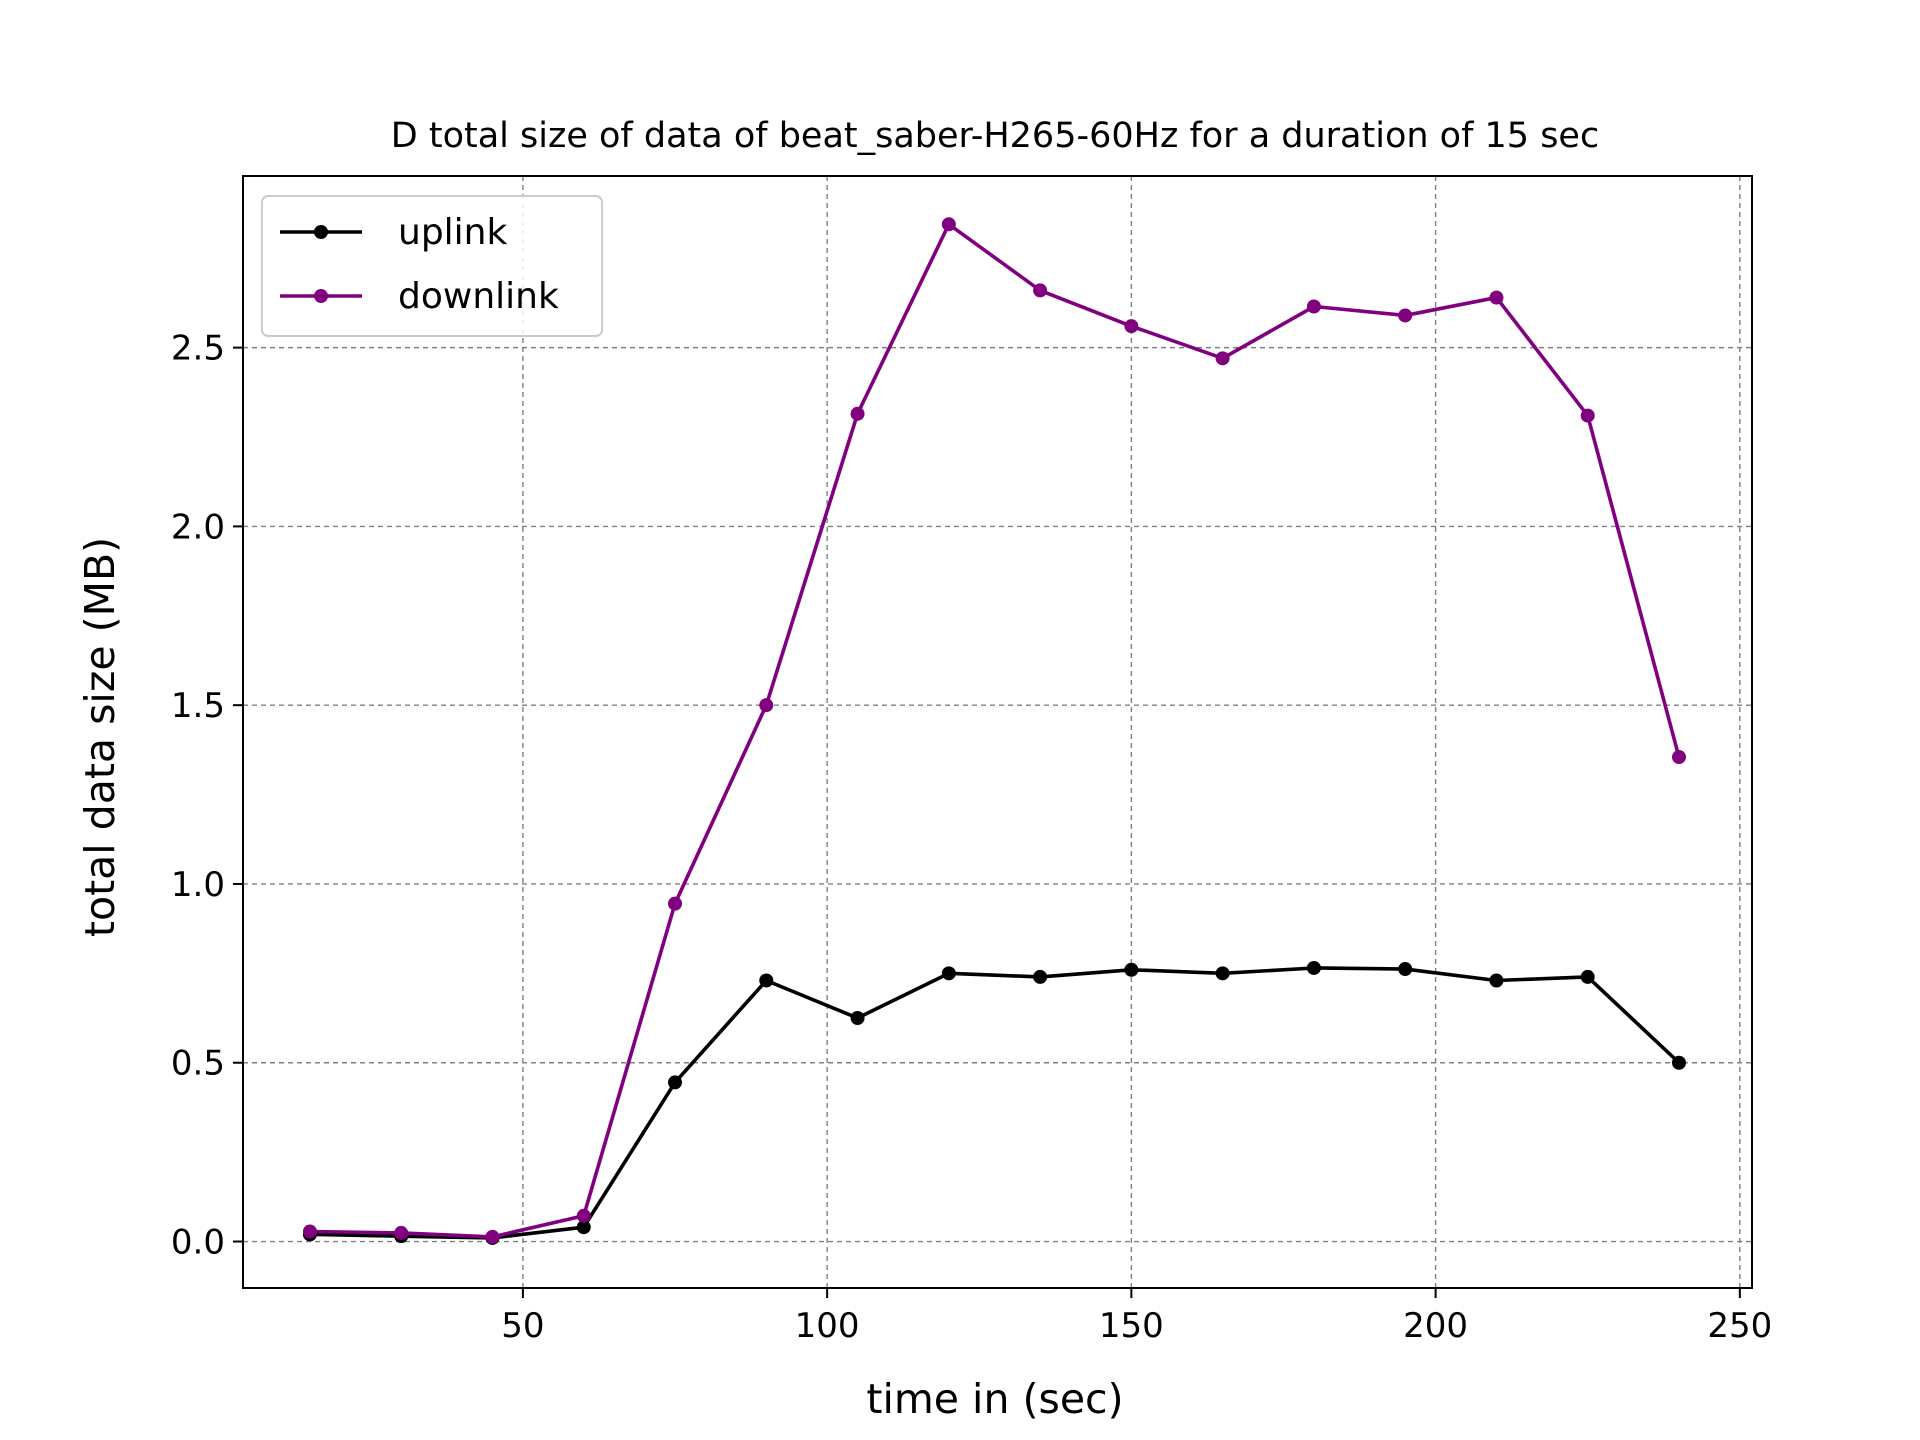 Image resolution: width=1920 pixels, height=1440 pixels. What do you see at coordinates (522, 1326) in the screenshot?
I see `x-tick-label-50: 50` at bounding box center [522, 1326].